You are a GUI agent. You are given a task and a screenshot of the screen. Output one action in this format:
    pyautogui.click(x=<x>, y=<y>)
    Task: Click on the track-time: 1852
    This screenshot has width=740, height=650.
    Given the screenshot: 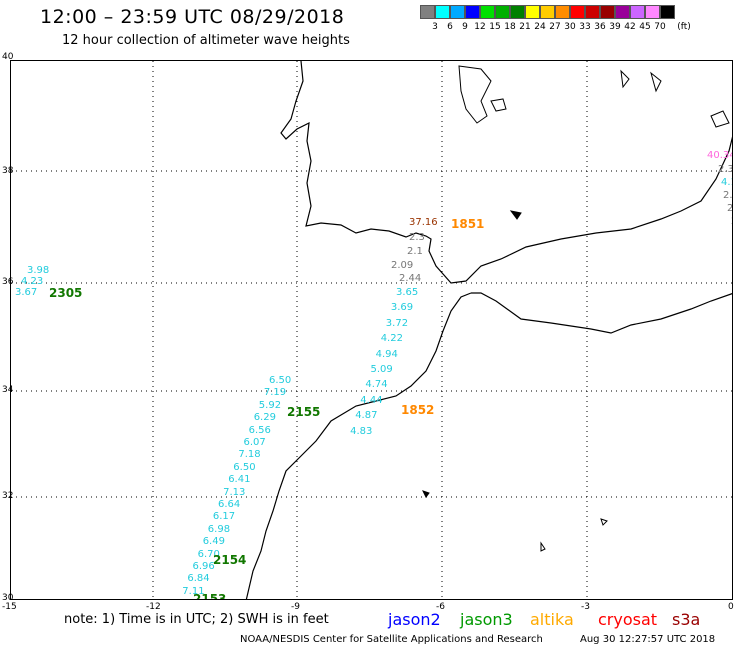 What is the action you would take?
    pyautogui.click(x=418, y=410)
    